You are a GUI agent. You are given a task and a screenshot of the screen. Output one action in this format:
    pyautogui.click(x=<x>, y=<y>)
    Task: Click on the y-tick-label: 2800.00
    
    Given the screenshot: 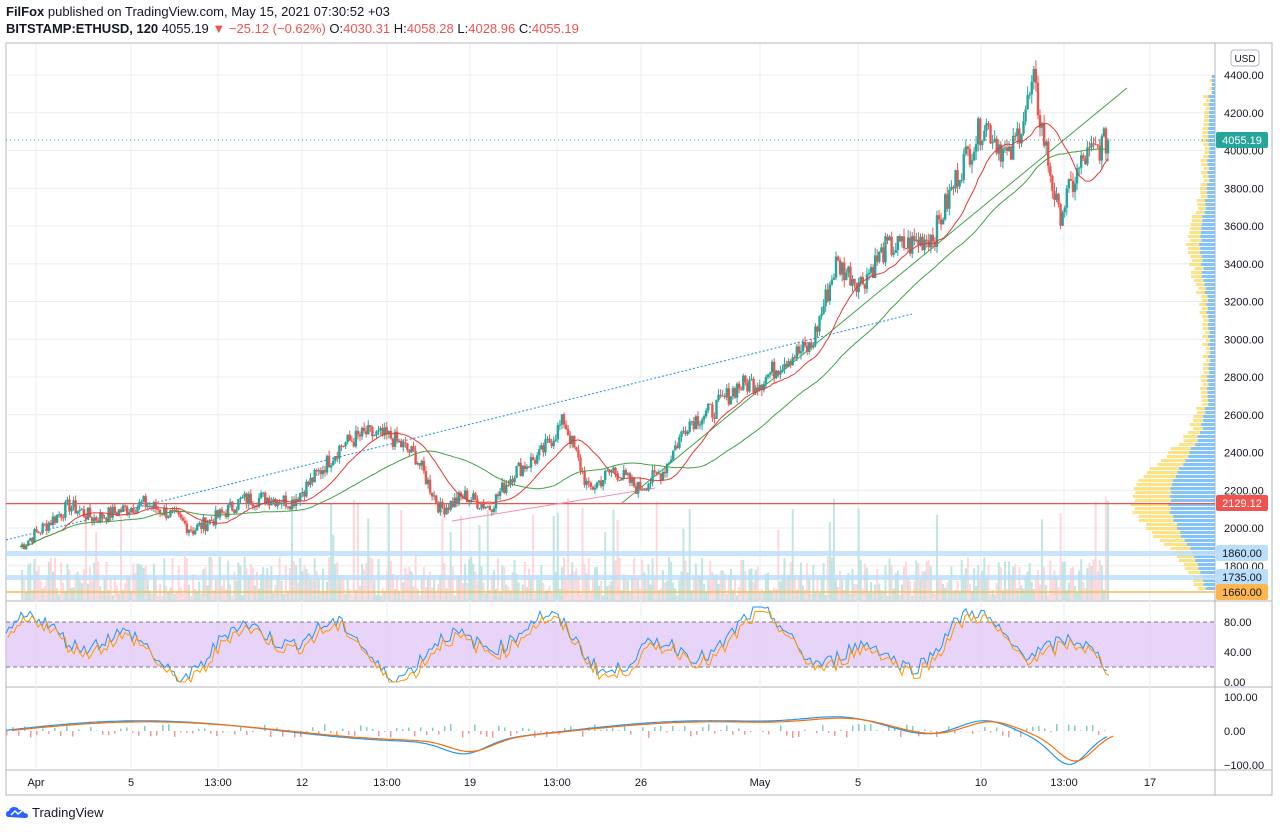 What is the action you would take?
    pyautogui.click(x=1244, y=378)
    